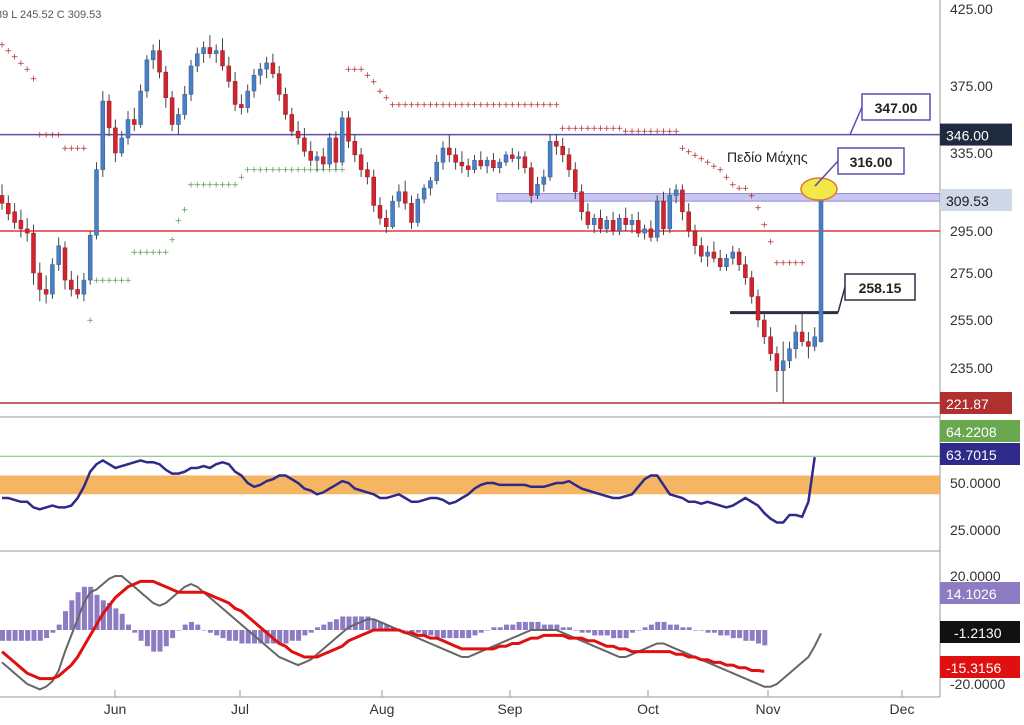 This screenshot has height=725, width=1024. I want to click on macd-axis-label: 20.0000, so click(975, 576).